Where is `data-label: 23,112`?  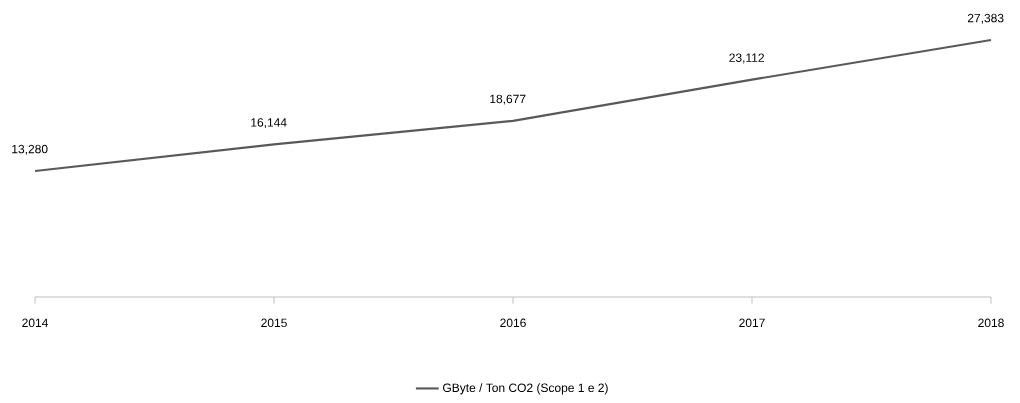
data-label: 23,112 is located at coordinates (746, 58).